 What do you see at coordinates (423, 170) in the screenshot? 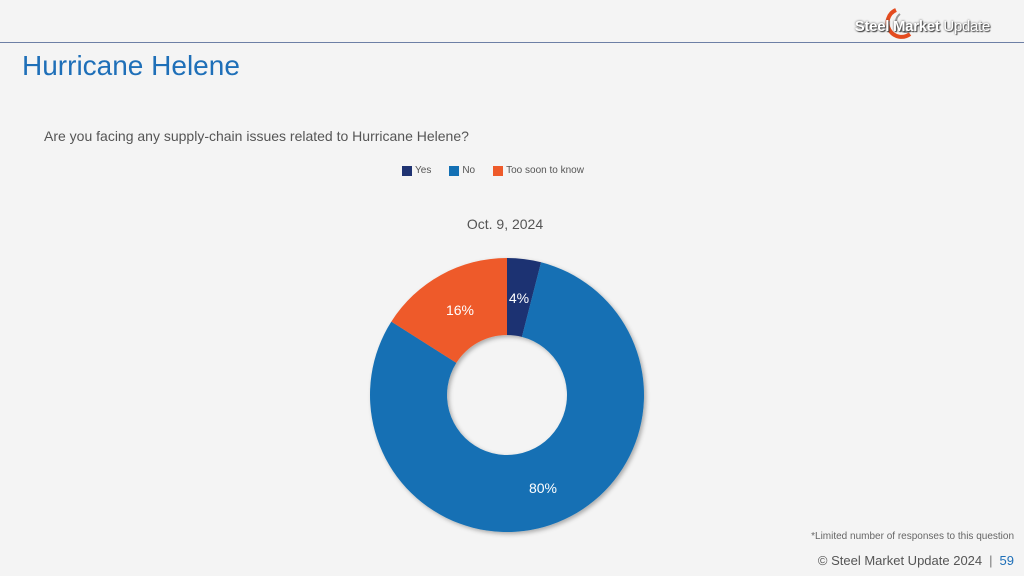
I see `legend-label-yes: Yes` at bounding box center [423, 170].